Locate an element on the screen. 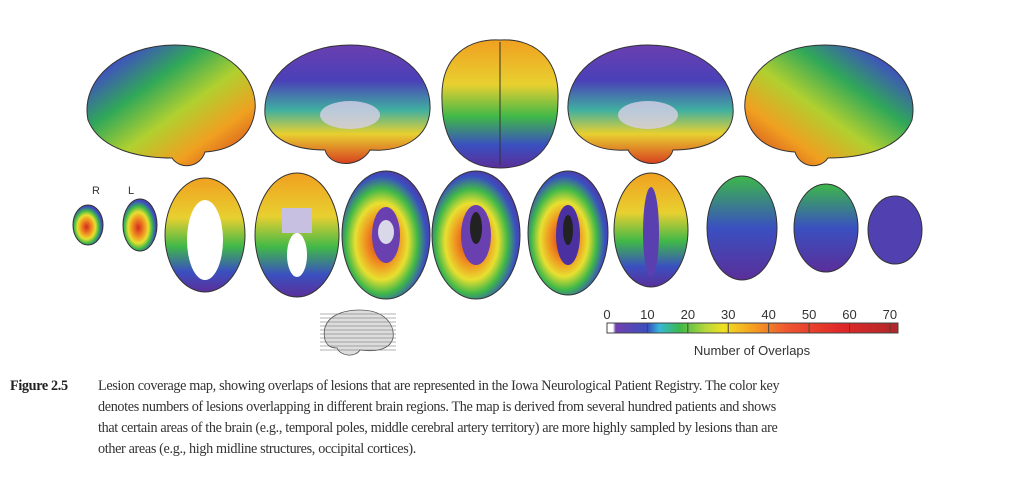 The width and height of the screenshot is (1024, 492). label-right: R is located at coordinates (96, 191).